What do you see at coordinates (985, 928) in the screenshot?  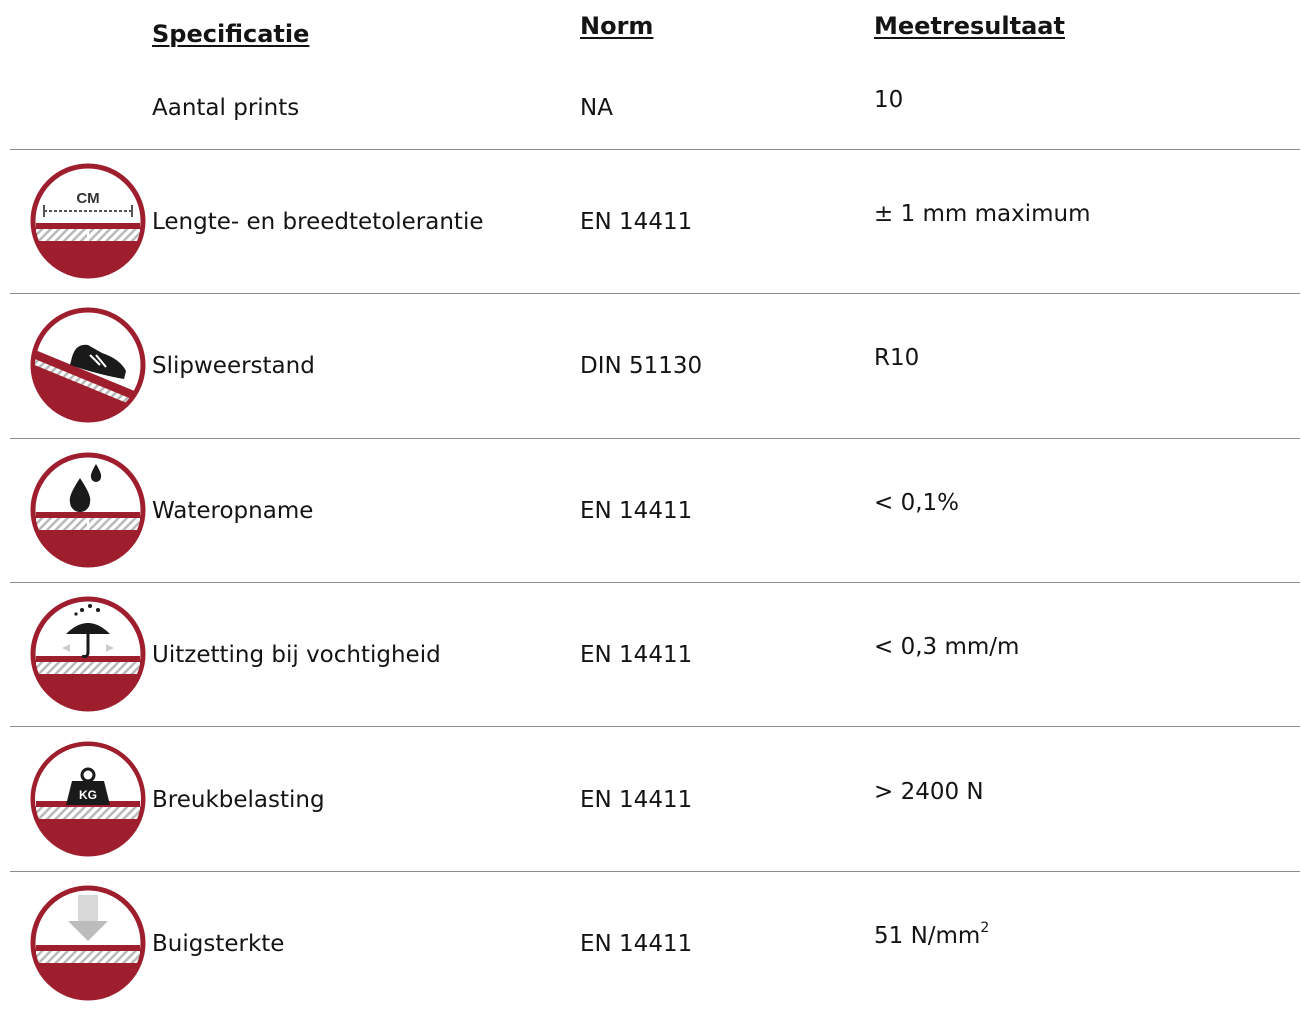 I see `result-buigsterkte-sup: 2` at bounding box center [985, 928].